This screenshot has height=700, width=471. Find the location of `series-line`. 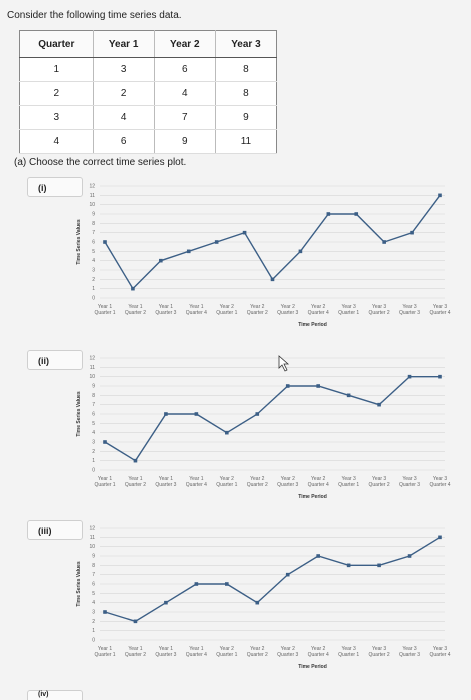

series-line is located at coordinates (272, 418).